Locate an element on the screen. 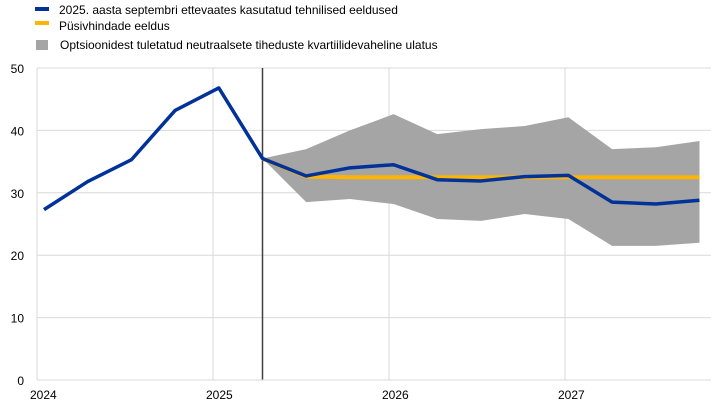 The image size is (712, 409). x-tick-label: 2024 is located at coordinates (43, 395).